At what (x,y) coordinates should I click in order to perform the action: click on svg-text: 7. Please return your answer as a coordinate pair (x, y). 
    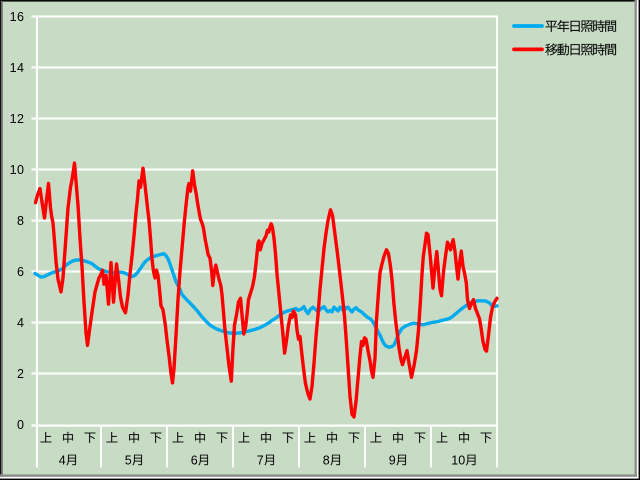
    Looking at the image, I should click on (260, 460).